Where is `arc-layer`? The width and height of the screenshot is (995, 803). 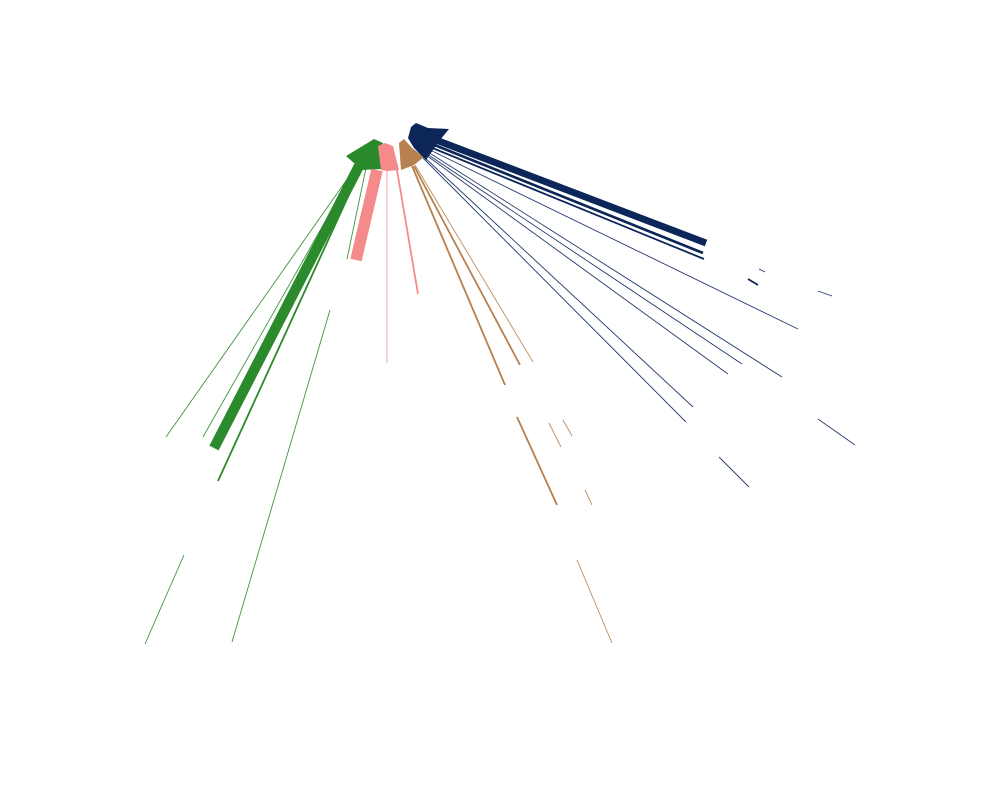 arc-layer is located at coordinates (397, 147).